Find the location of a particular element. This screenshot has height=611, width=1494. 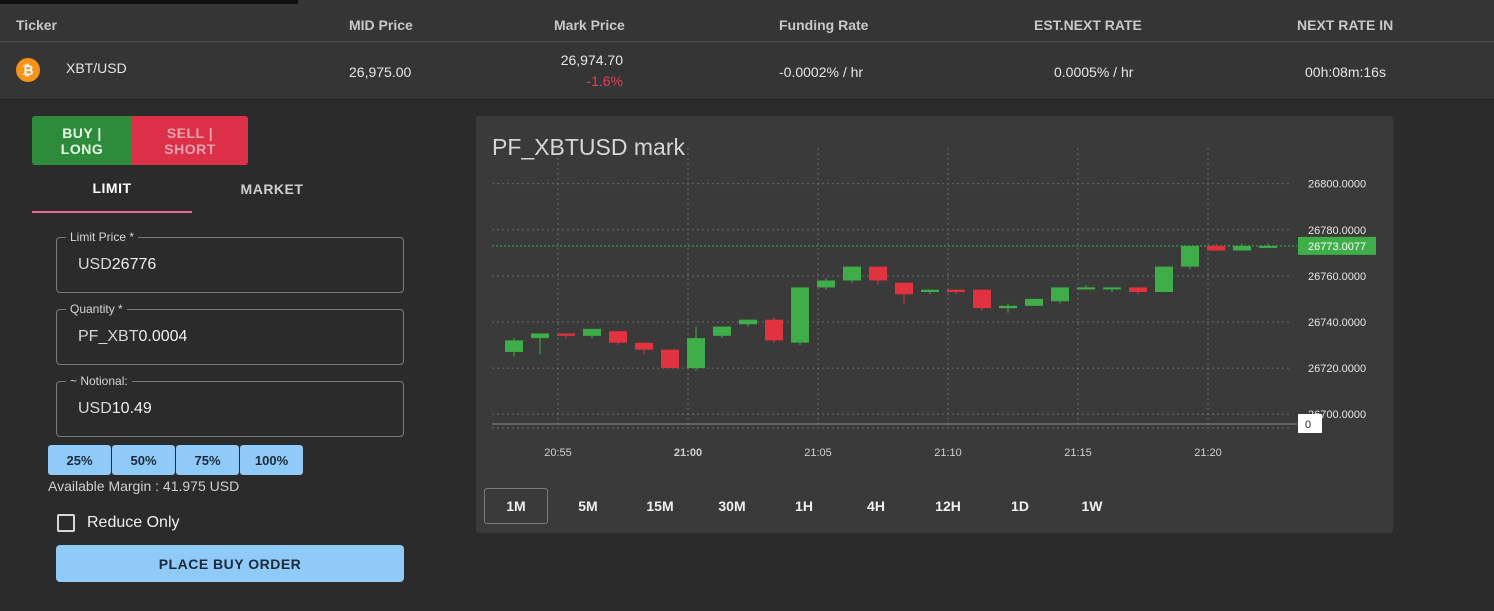

timeframe-5m-button: 5M is located at coordinates (588, 506).